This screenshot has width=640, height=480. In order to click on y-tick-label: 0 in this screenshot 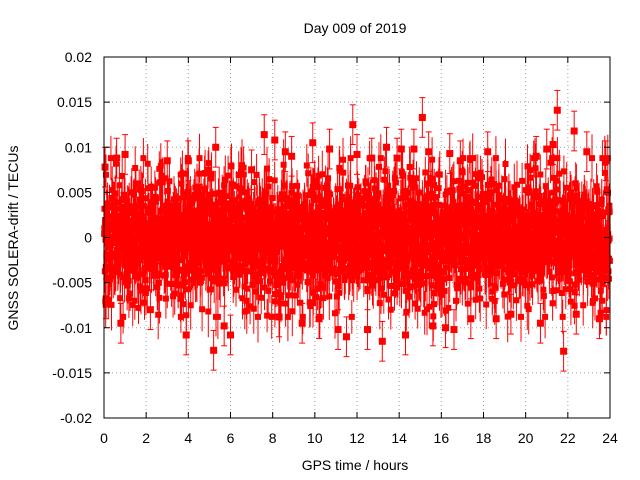, I will do `click(88, 238)`.